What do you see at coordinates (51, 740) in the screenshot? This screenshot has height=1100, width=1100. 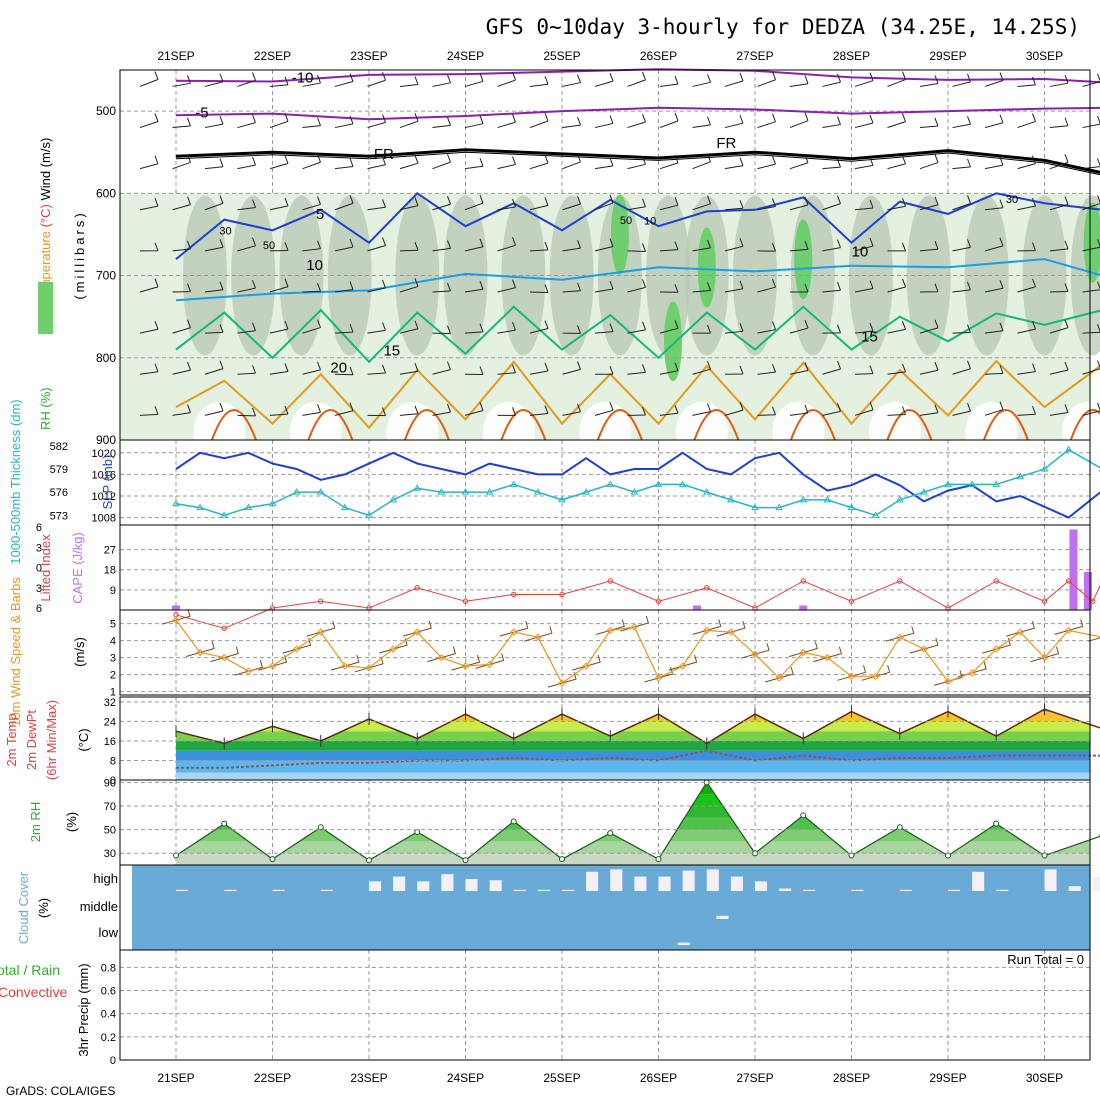 I see `minmax-label: (6hr Min/Max)` at bounding box center [51, 740].